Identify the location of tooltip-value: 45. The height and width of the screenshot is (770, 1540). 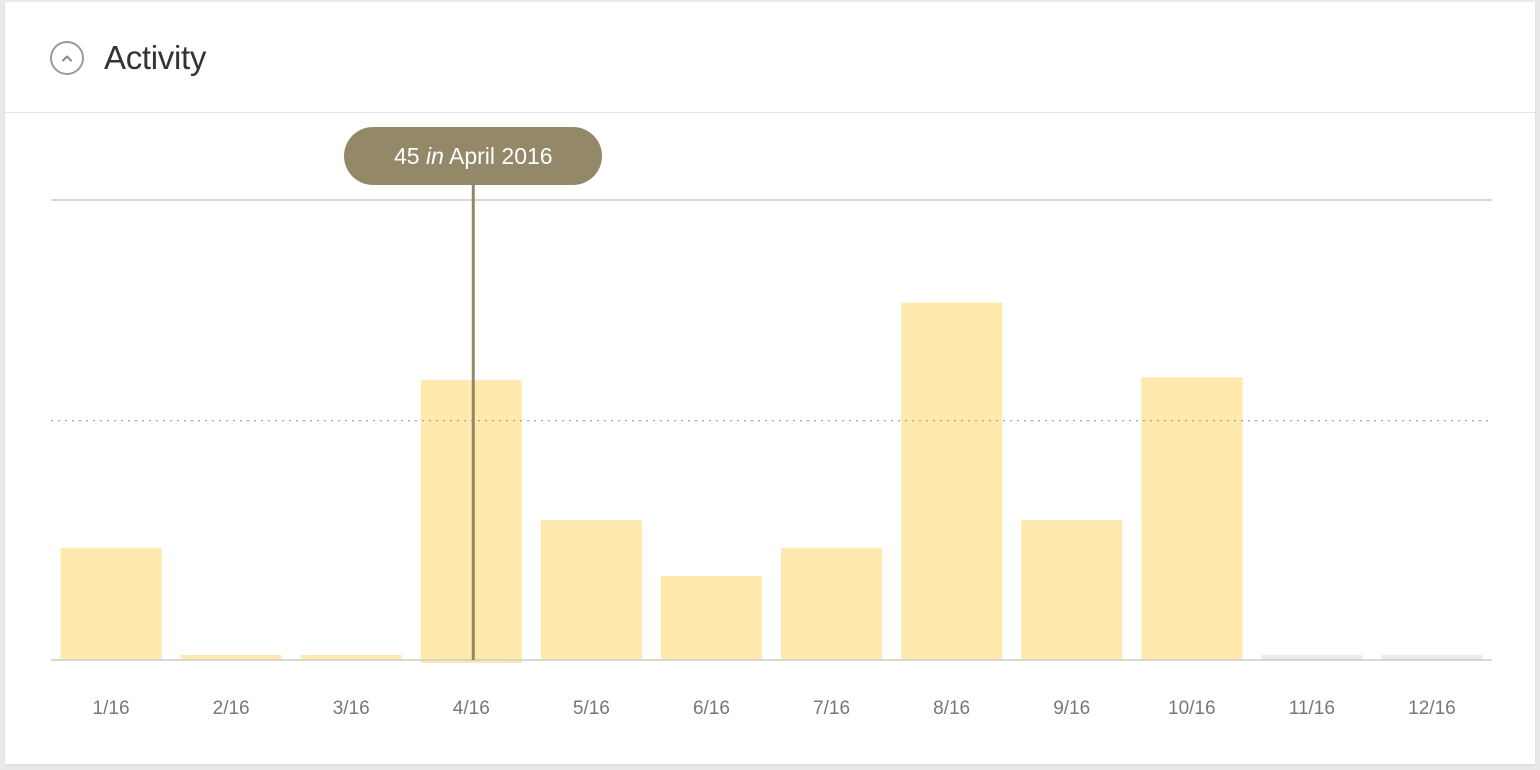
(406, 156).